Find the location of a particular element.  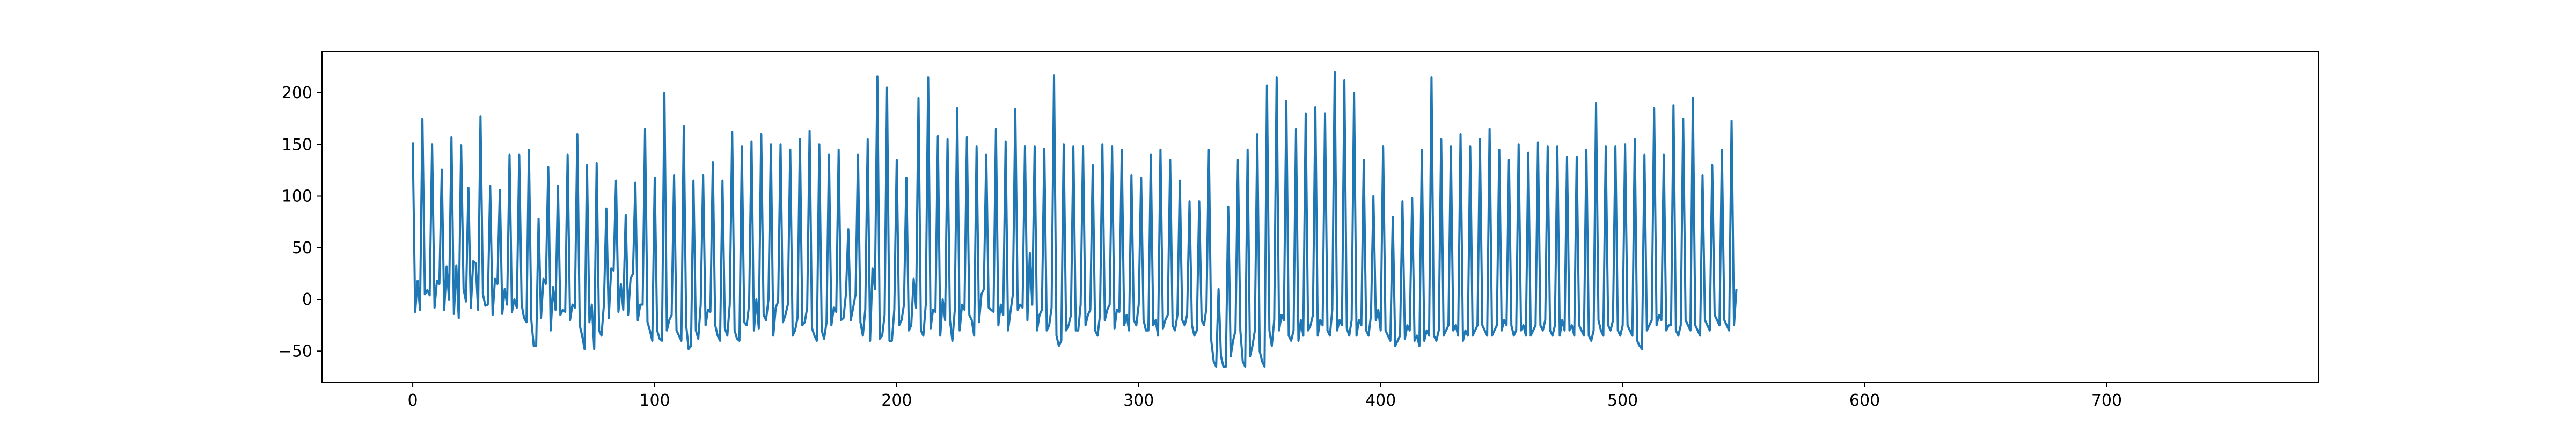

y-tick-label: −50 is located at coordinates (295, 351).